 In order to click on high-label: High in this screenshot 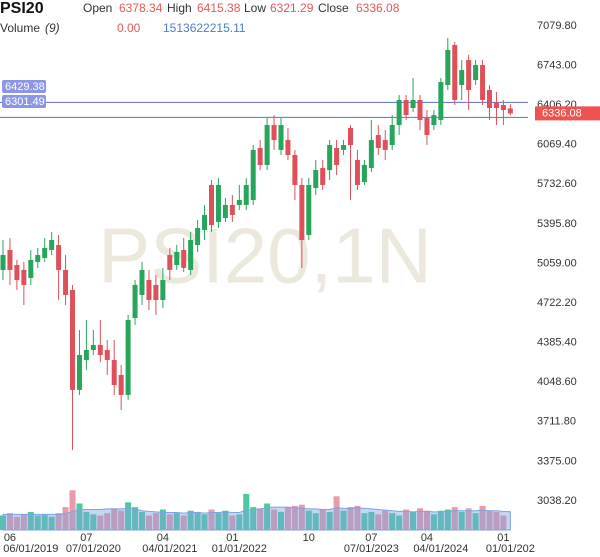, I will do `click(179, 8)`.